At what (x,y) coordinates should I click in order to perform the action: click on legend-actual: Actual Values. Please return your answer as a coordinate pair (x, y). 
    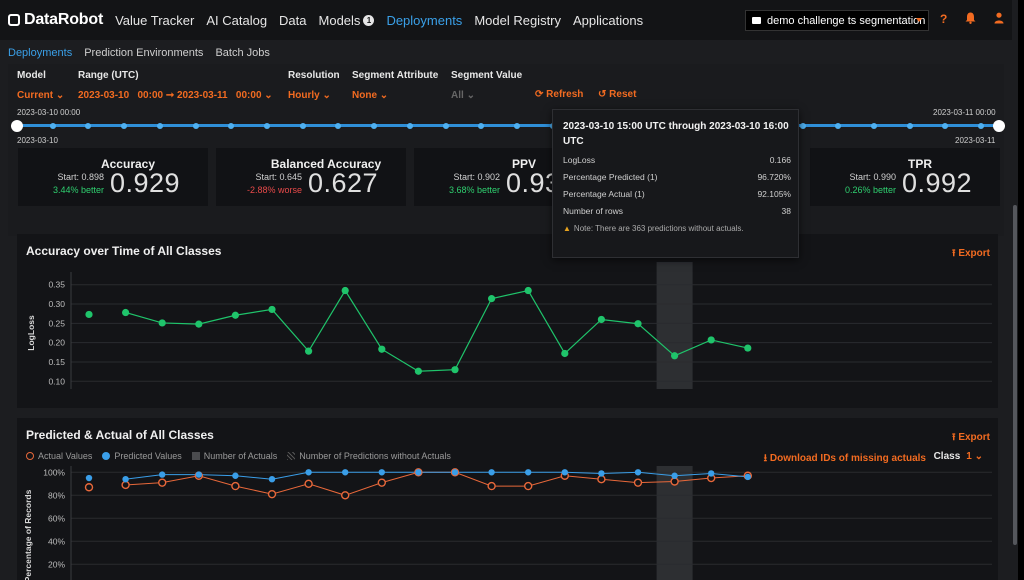
    Looking at the image, I should click on (59, 456).